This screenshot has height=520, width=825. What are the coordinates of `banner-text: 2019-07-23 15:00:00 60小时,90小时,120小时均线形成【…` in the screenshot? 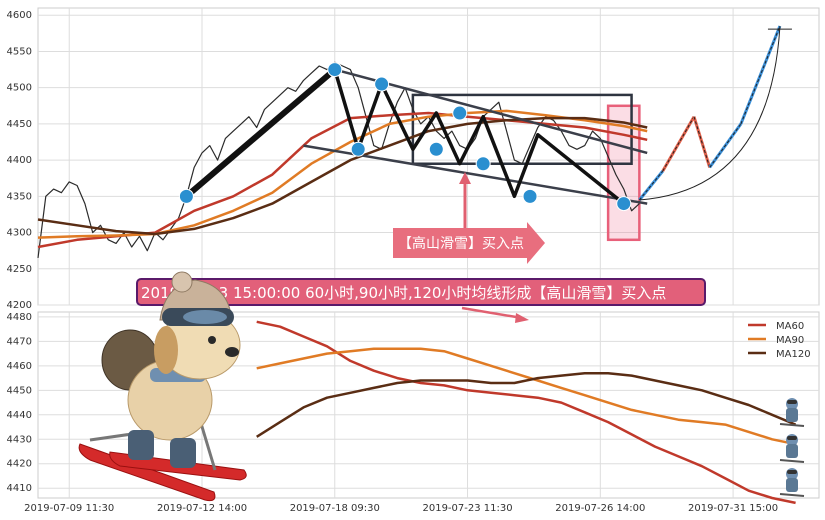 It's located at (403, 293).